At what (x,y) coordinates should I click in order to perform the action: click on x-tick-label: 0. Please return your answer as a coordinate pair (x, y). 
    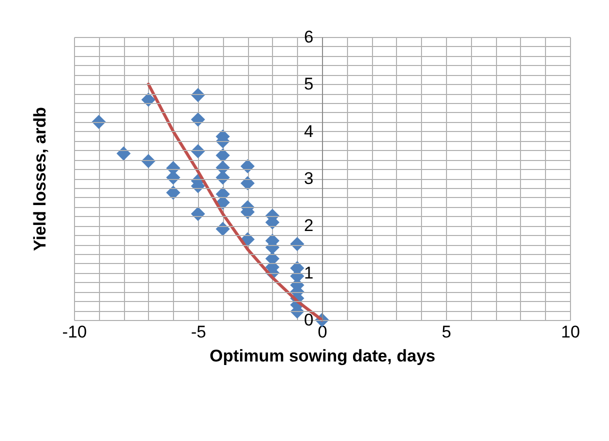
    Looking at the image, I should click on (323, 332).